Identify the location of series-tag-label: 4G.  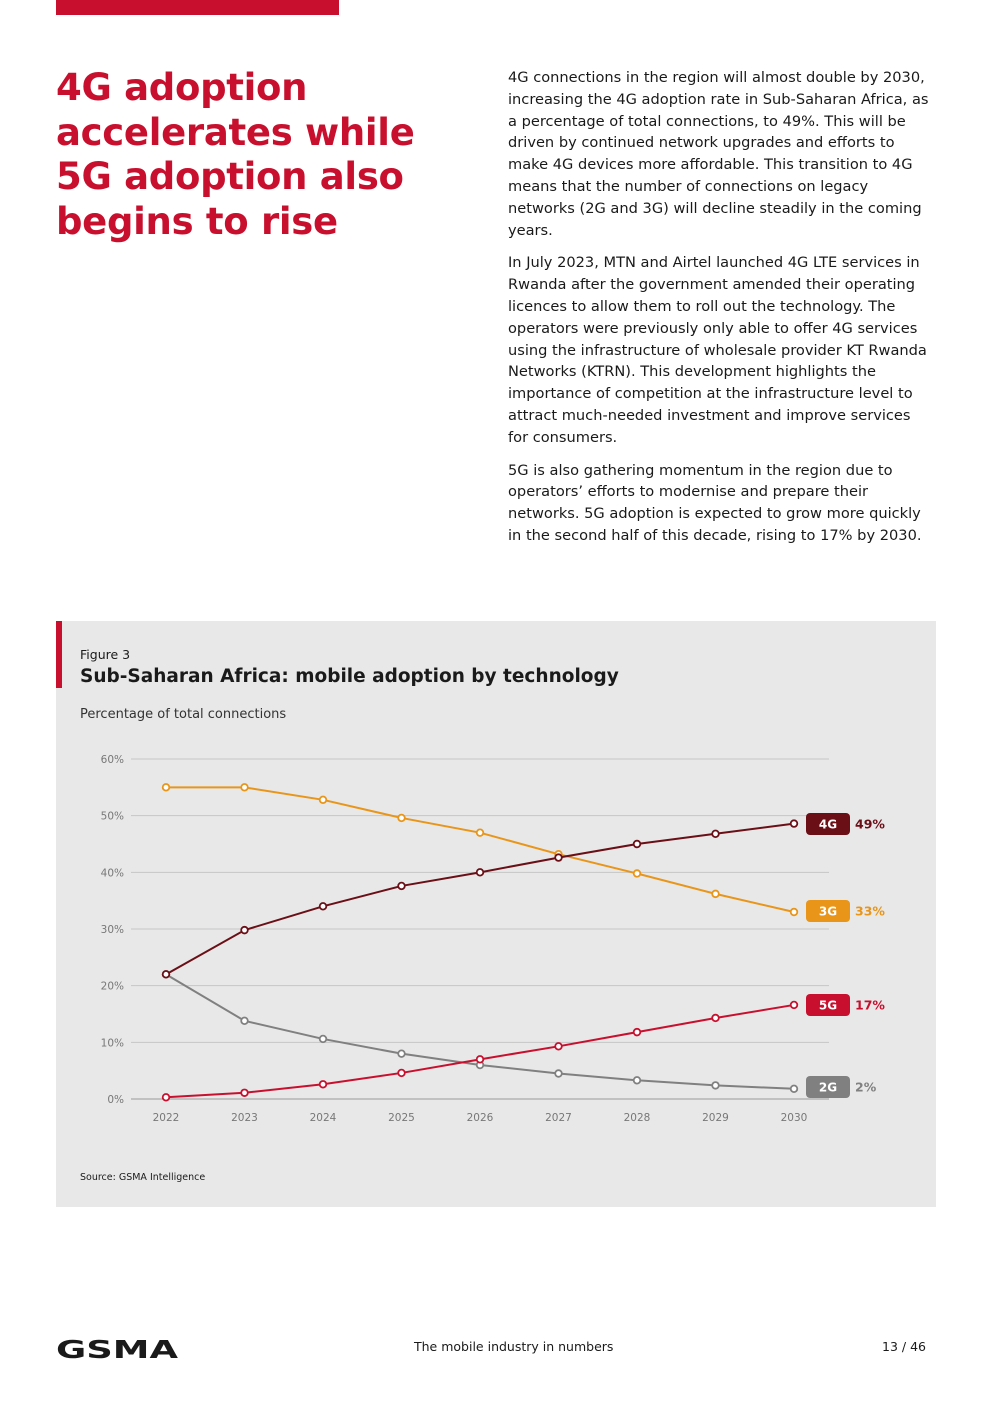
(828, 825).